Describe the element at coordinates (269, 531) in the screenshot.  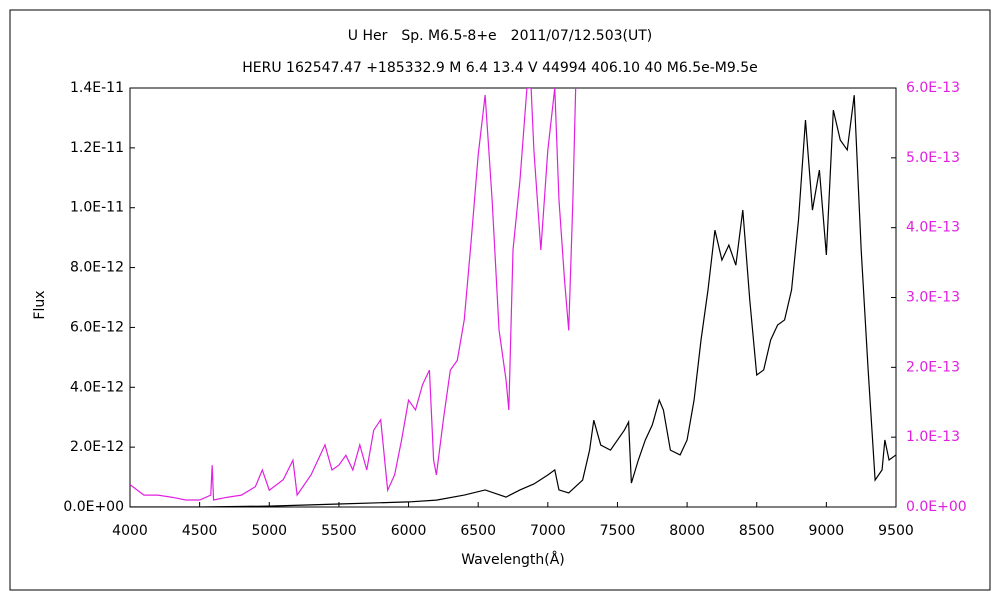
I see `x-tick-label: 5000` at that location.